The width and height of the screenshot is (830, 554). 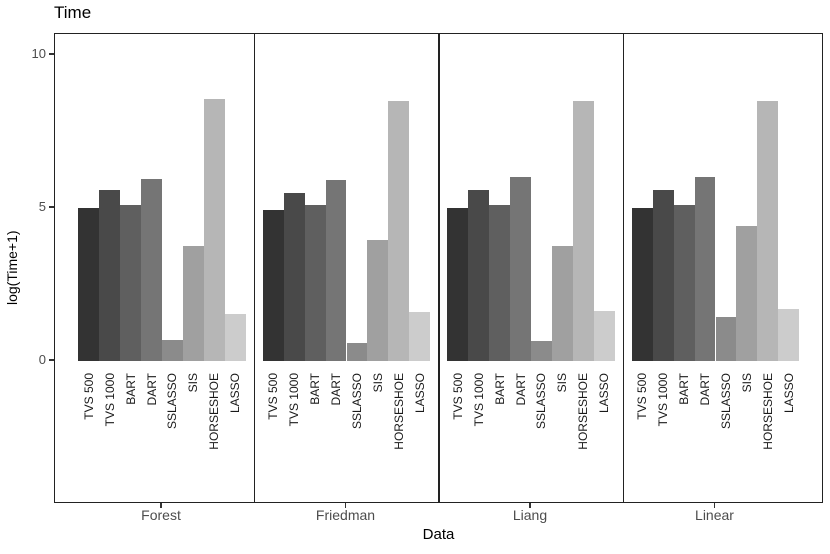 What do you see at coordinates (345, 515) in the screenshot?
I see `category-label-friedman: Friedman` at bounding box center [345, 515].